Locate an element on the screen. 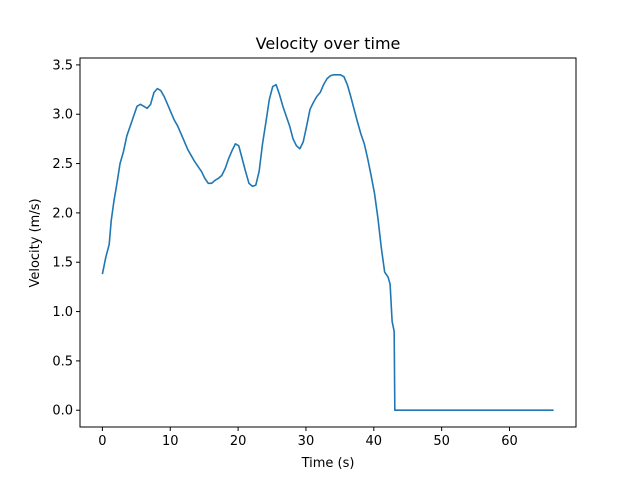 The image size is (640, 480). x-tick-label: 40 is located at coordinates (374, 441).